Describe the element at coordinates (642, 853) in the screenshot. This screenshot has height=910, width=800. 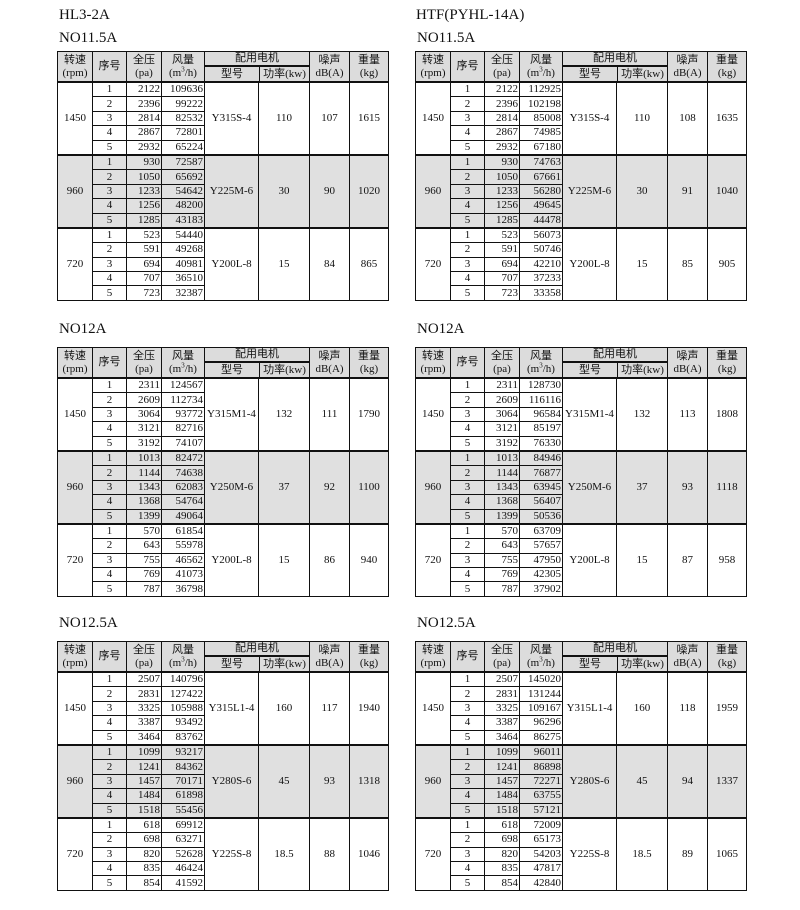
I see `motor-power-cell: 18.5` at that location.